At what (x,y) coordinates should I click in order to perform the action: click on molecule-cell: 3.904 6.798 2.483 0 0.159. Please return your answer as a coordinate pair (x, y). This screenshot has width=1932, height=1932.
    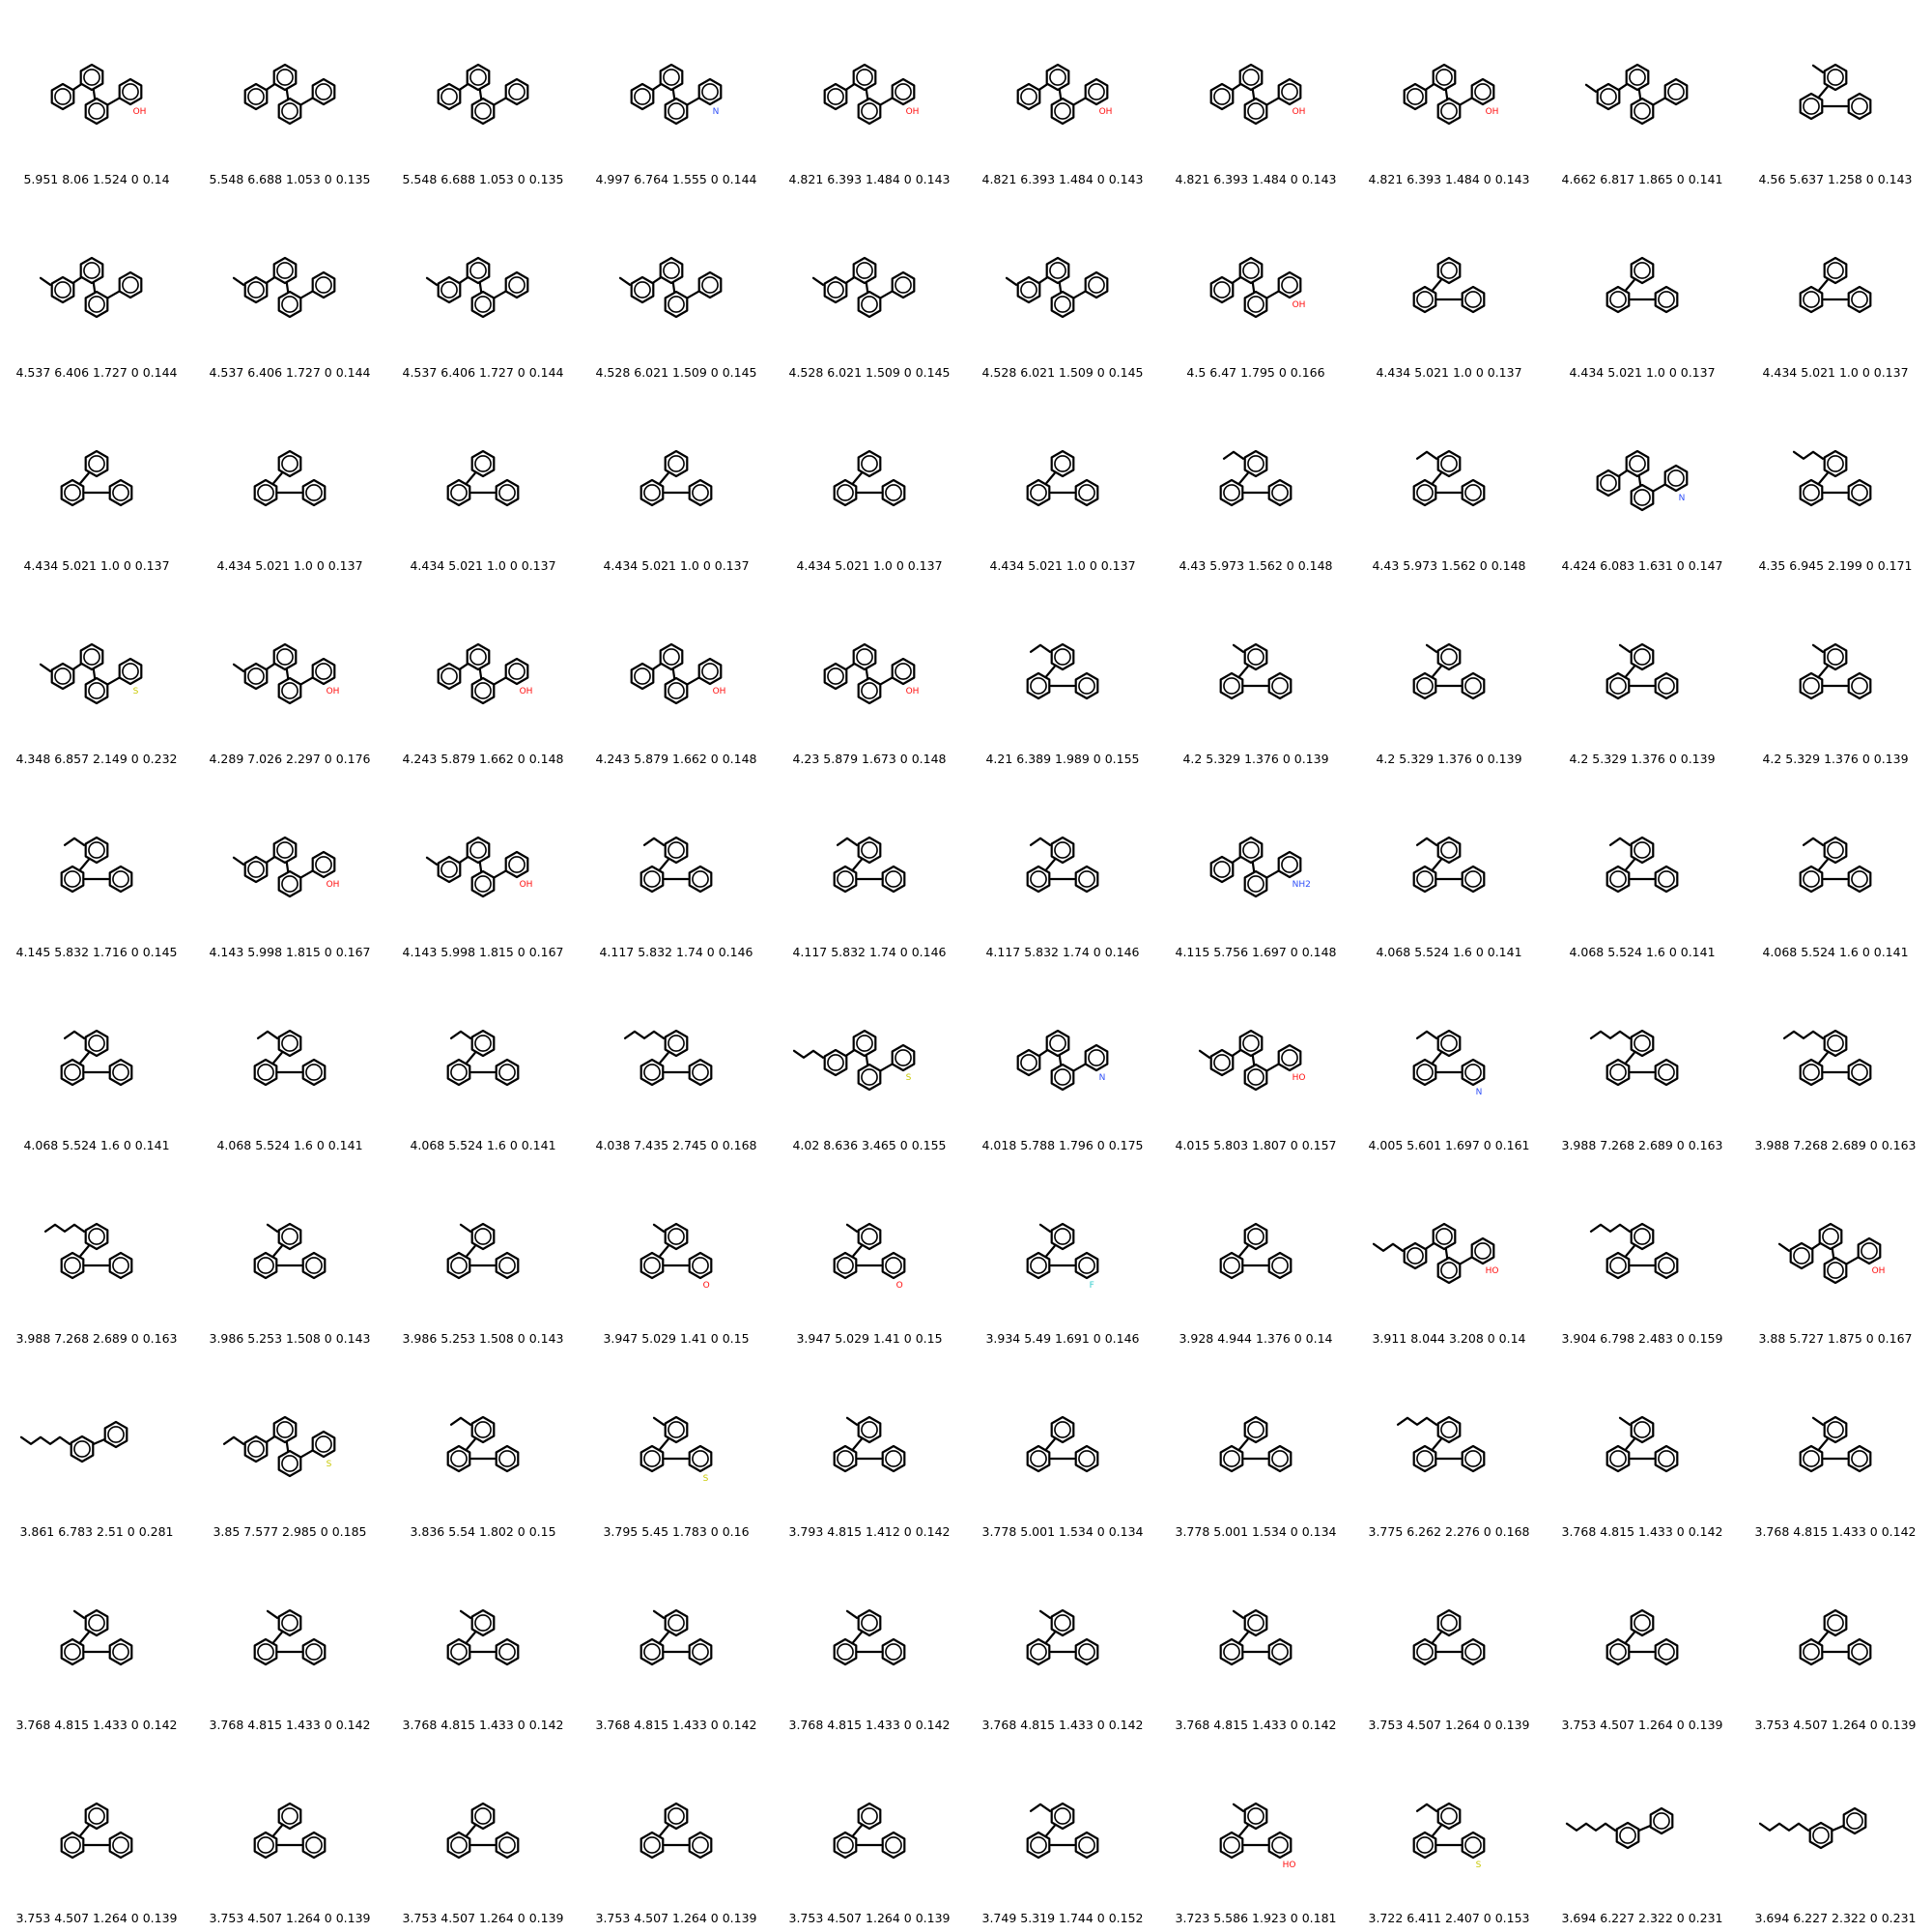
    Looking at the image, I should click on (1642, 1255).